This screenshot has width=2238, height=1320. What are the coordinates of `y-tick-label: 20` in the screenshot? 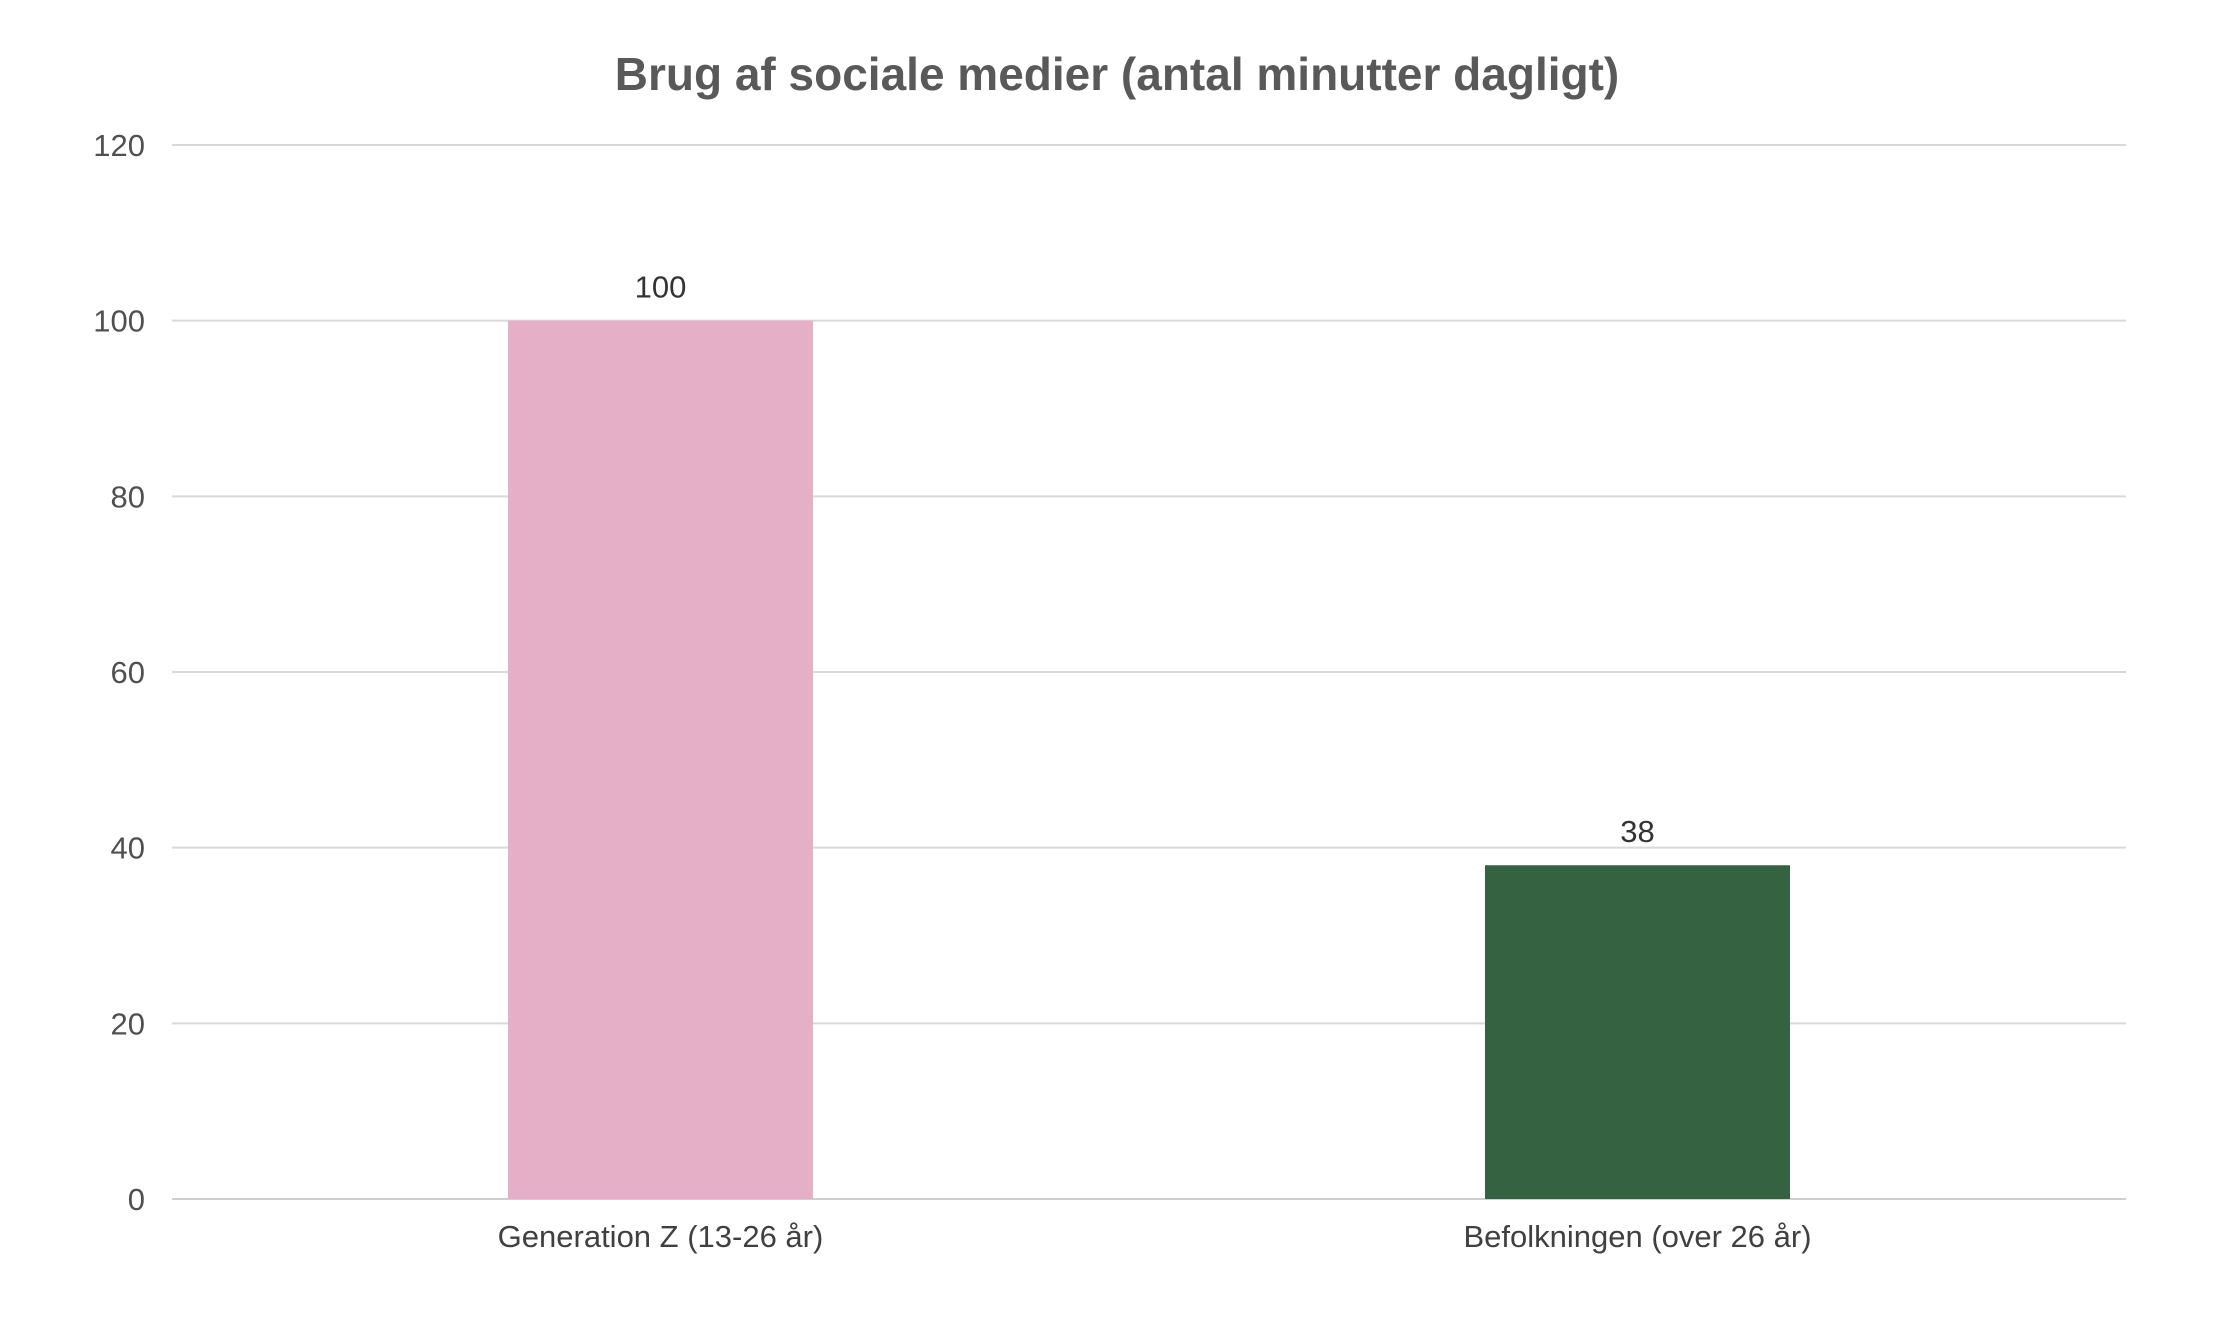 It's located at (128, 1023).